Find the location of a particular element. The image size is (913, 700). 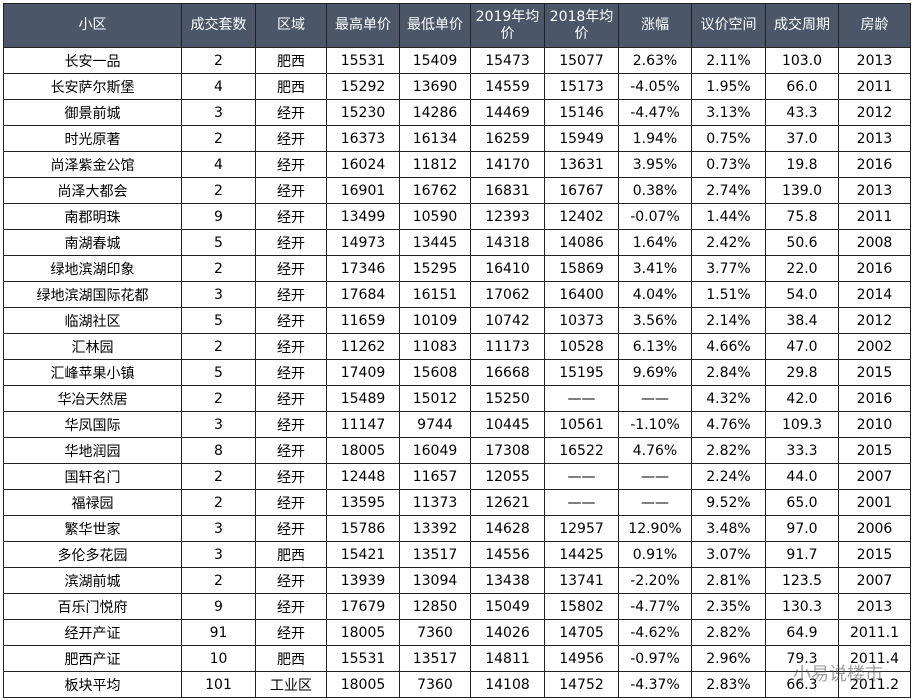

table-cell: 17308 is located at coordinates (507, 450).